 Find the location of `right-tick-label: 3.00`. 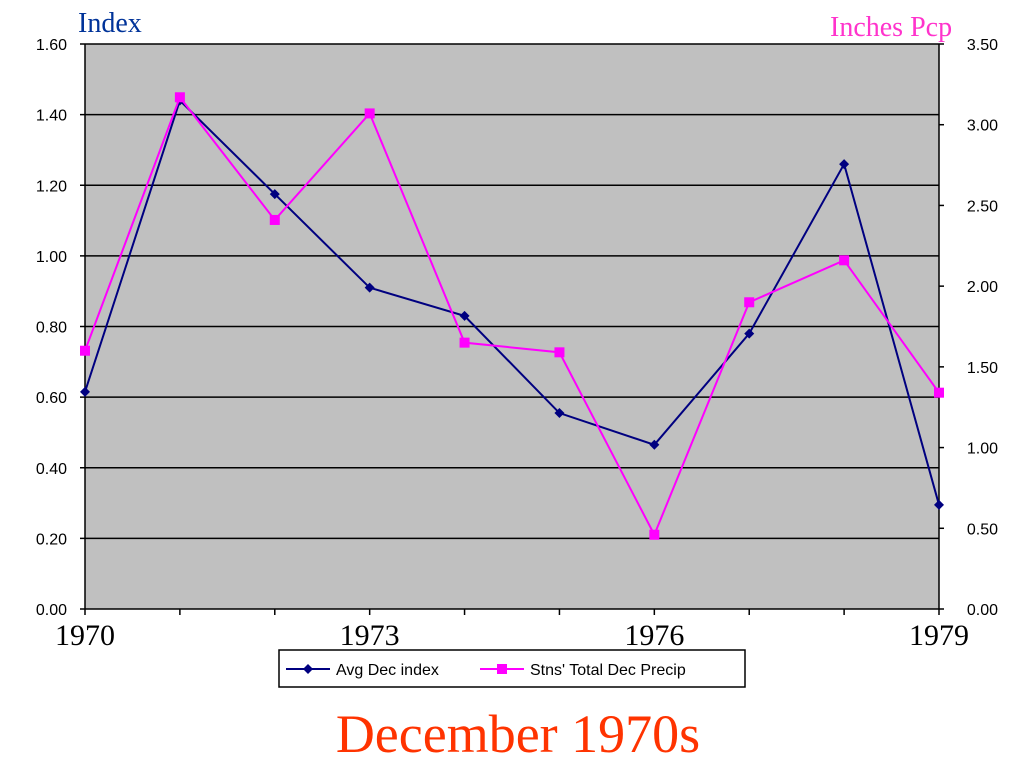

right-tick-label: 3.00 is located at coordinates (982, 126).